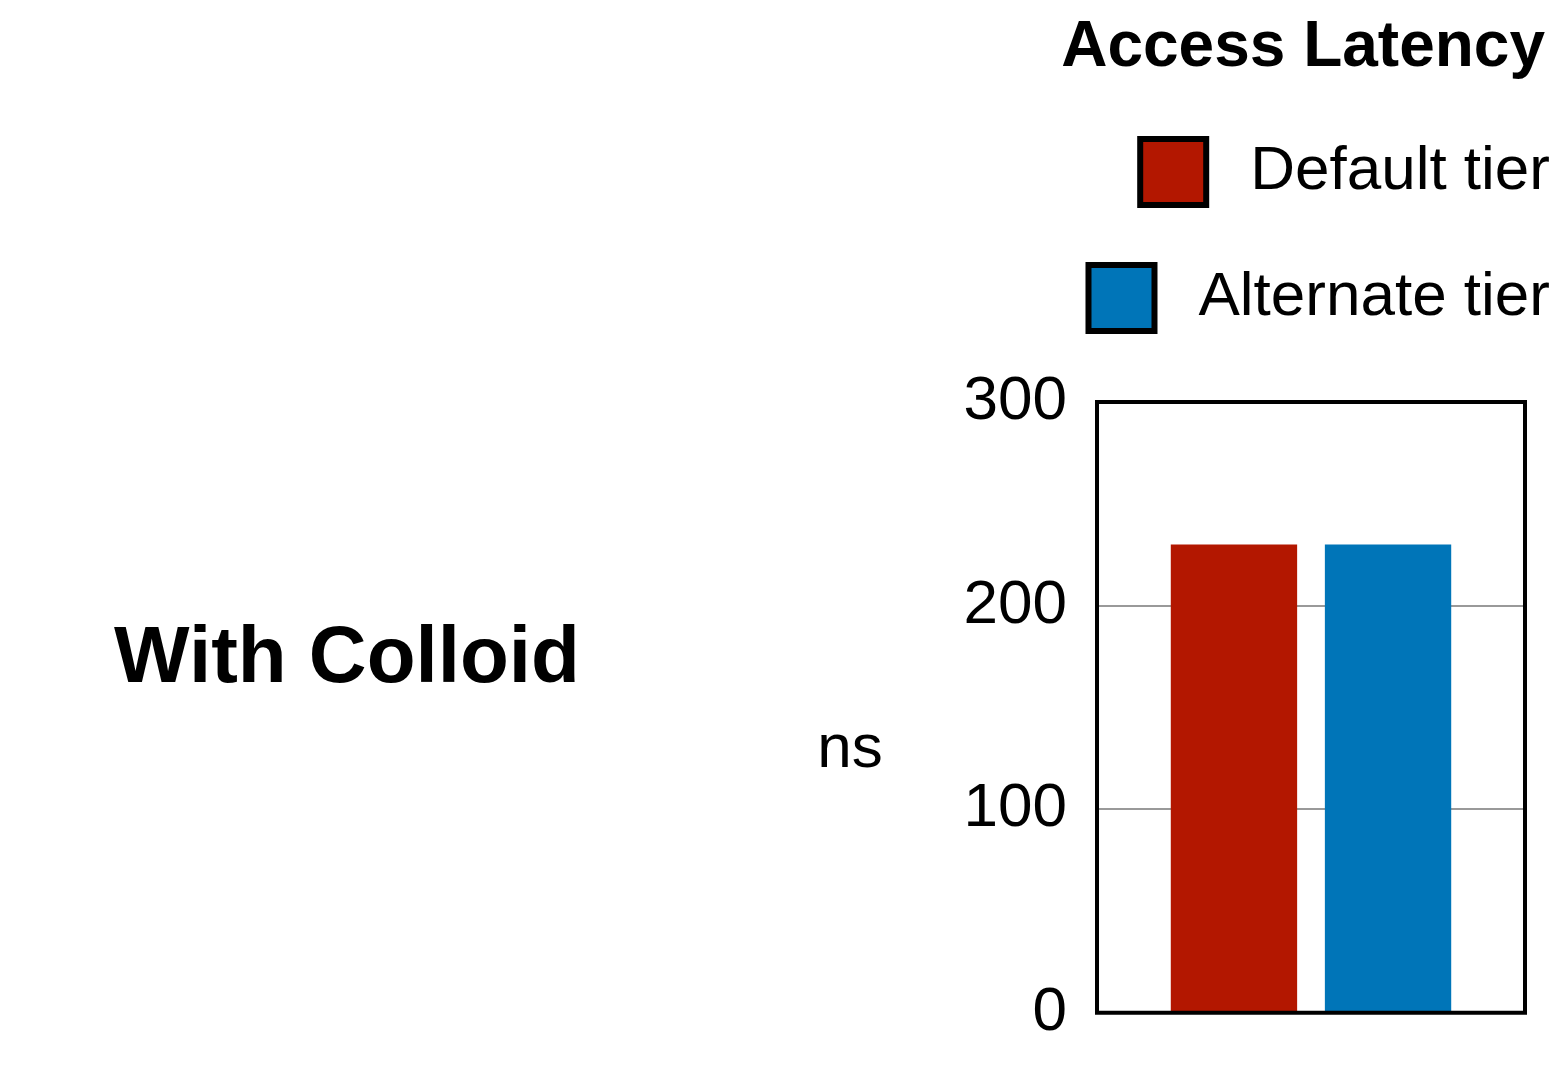 This screenshot has height=1080, width=1558. Describe the element at coordinates (1374, 294) in the screenshot. I see `legend-label: Alternate tier` at that location.